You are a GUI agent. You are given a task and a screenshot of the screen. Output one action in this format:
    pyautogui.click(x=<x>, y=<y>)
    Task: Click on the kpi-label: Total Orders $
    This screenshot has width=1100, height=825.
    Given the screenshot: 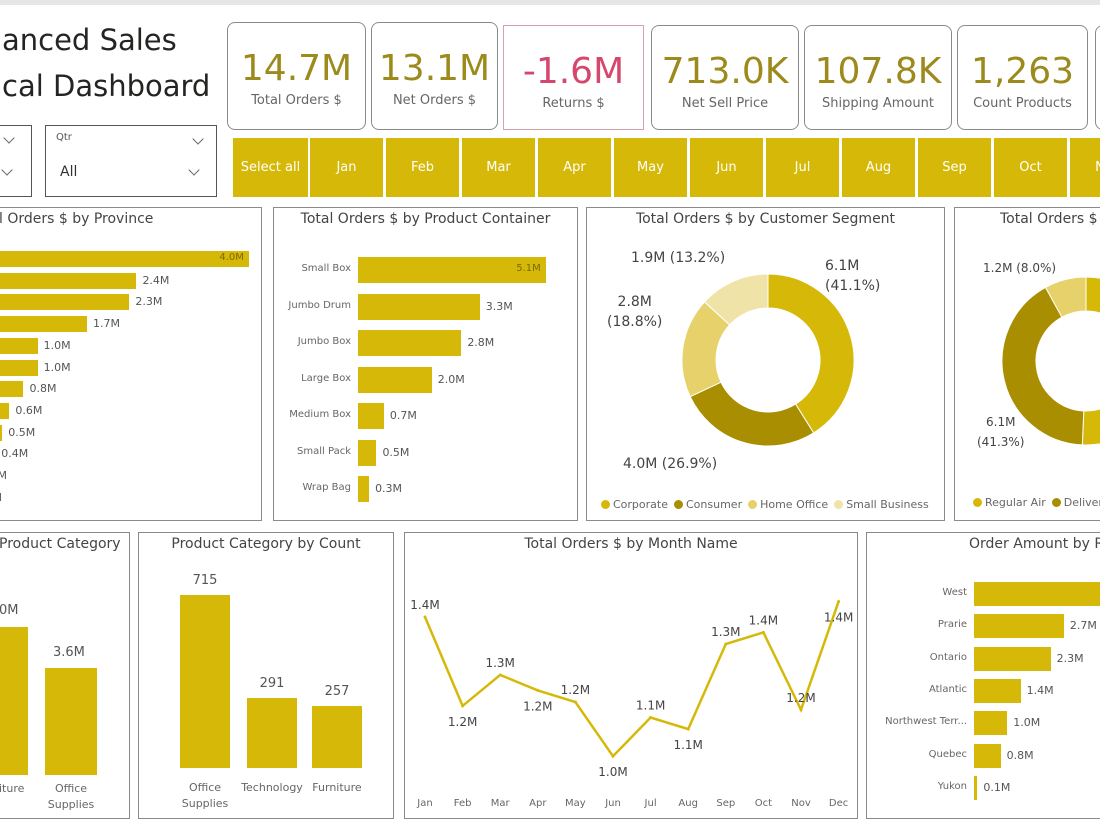 What is the action you would take?
    pyautogui.click(x=296, y=100)
    